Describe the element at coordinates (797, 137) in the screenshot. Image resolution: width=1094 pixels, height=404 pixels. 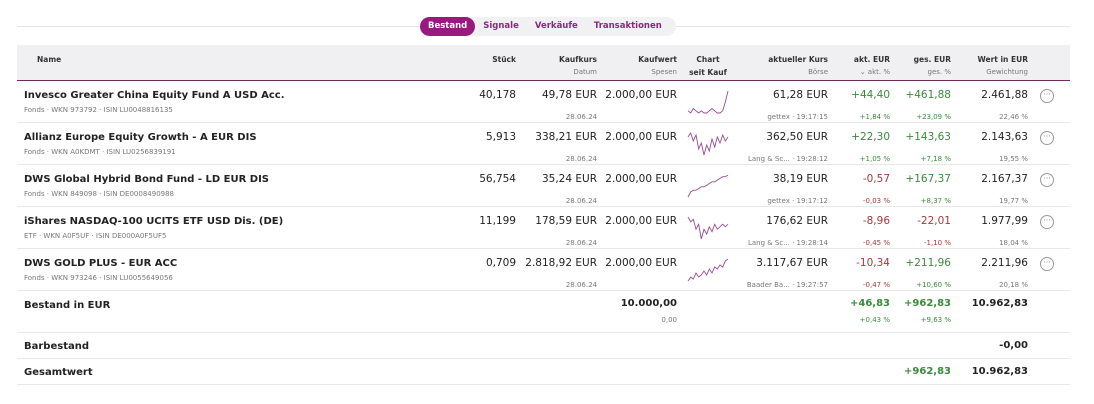
I see `kurs-value: 362,50 EUR` at that location.